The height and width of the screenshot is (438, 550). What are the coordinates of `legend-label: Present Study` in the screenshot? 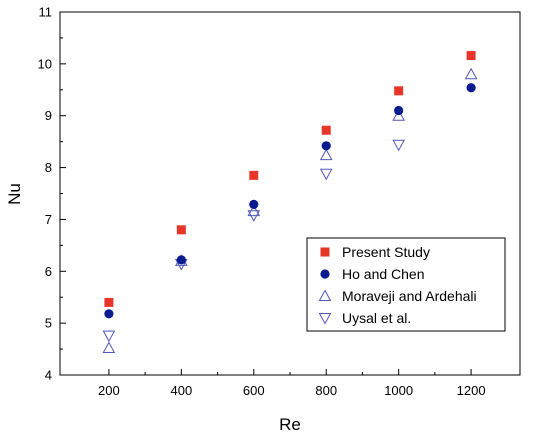 It's located at (386, 252).